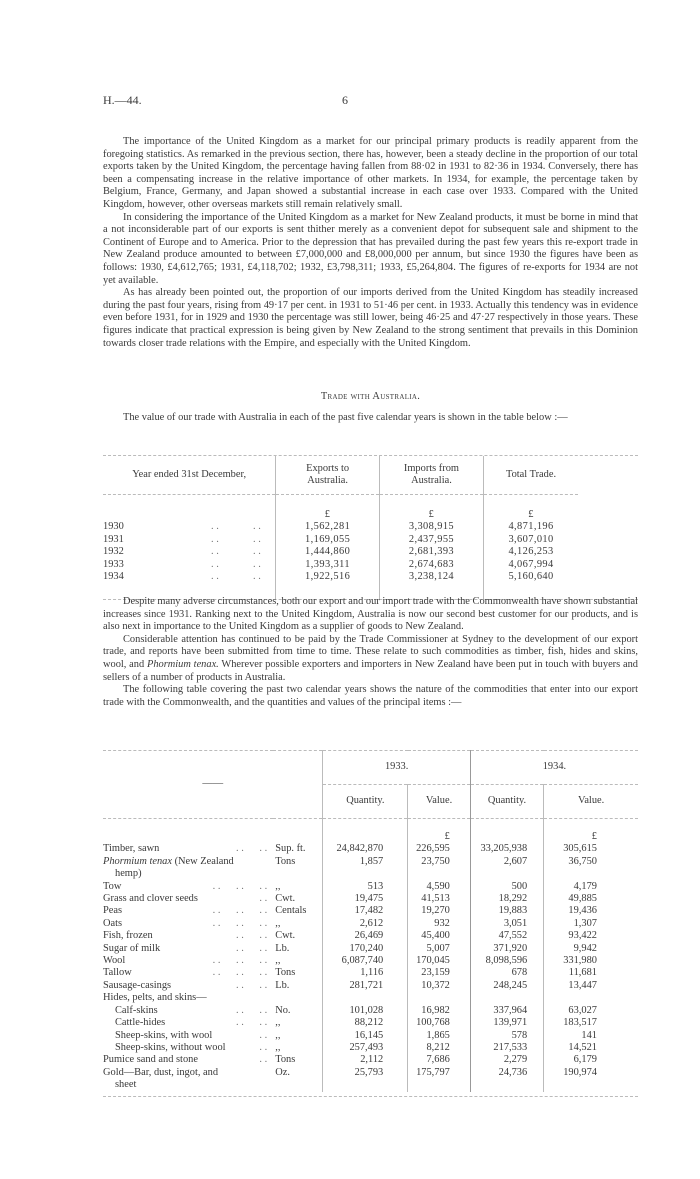  I want to click on quantity-1934: 33,205,938, so click(506, 849).